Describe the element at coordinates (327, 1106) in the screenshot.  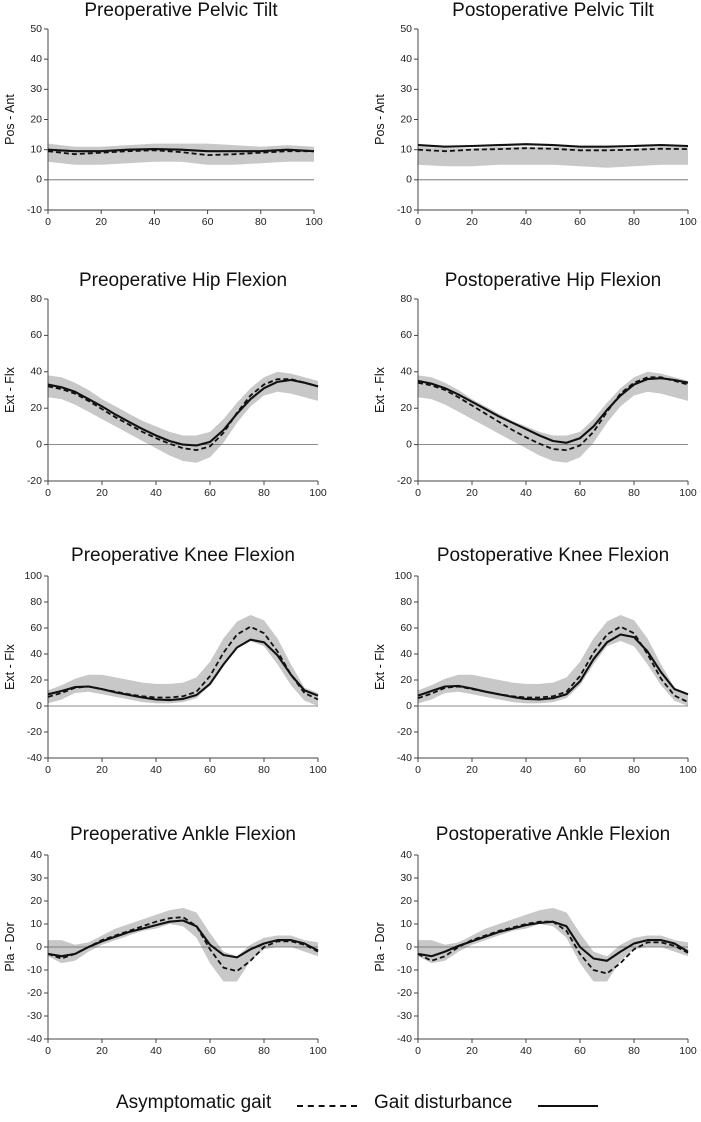
I see `legend-line-dashed` at that location.